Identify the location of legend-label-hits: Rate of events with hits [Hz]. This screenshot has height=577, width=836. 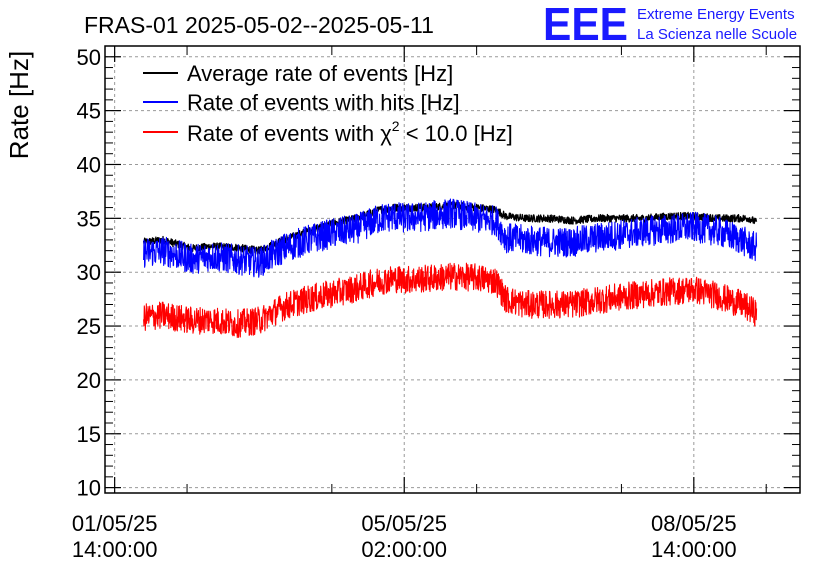
(323, 102).